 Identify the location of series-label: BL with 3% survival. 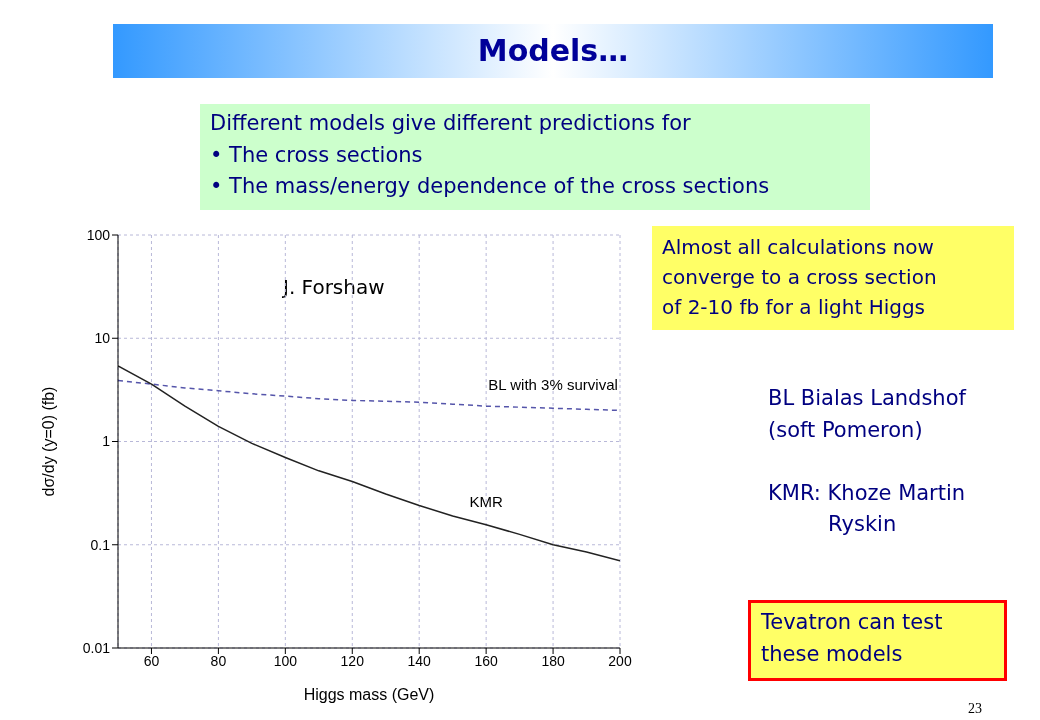
(553, 385).